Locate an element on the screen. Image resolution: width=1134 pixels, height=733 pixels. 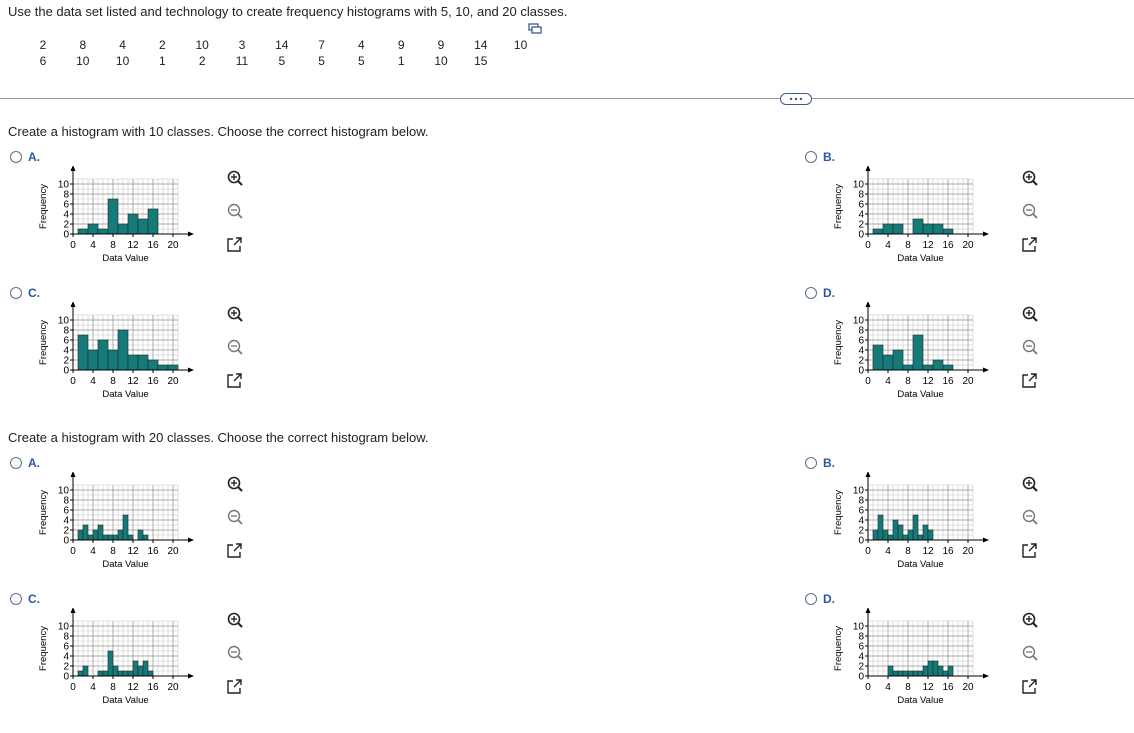
data-value: 6 is located at coordinates (43, 61).